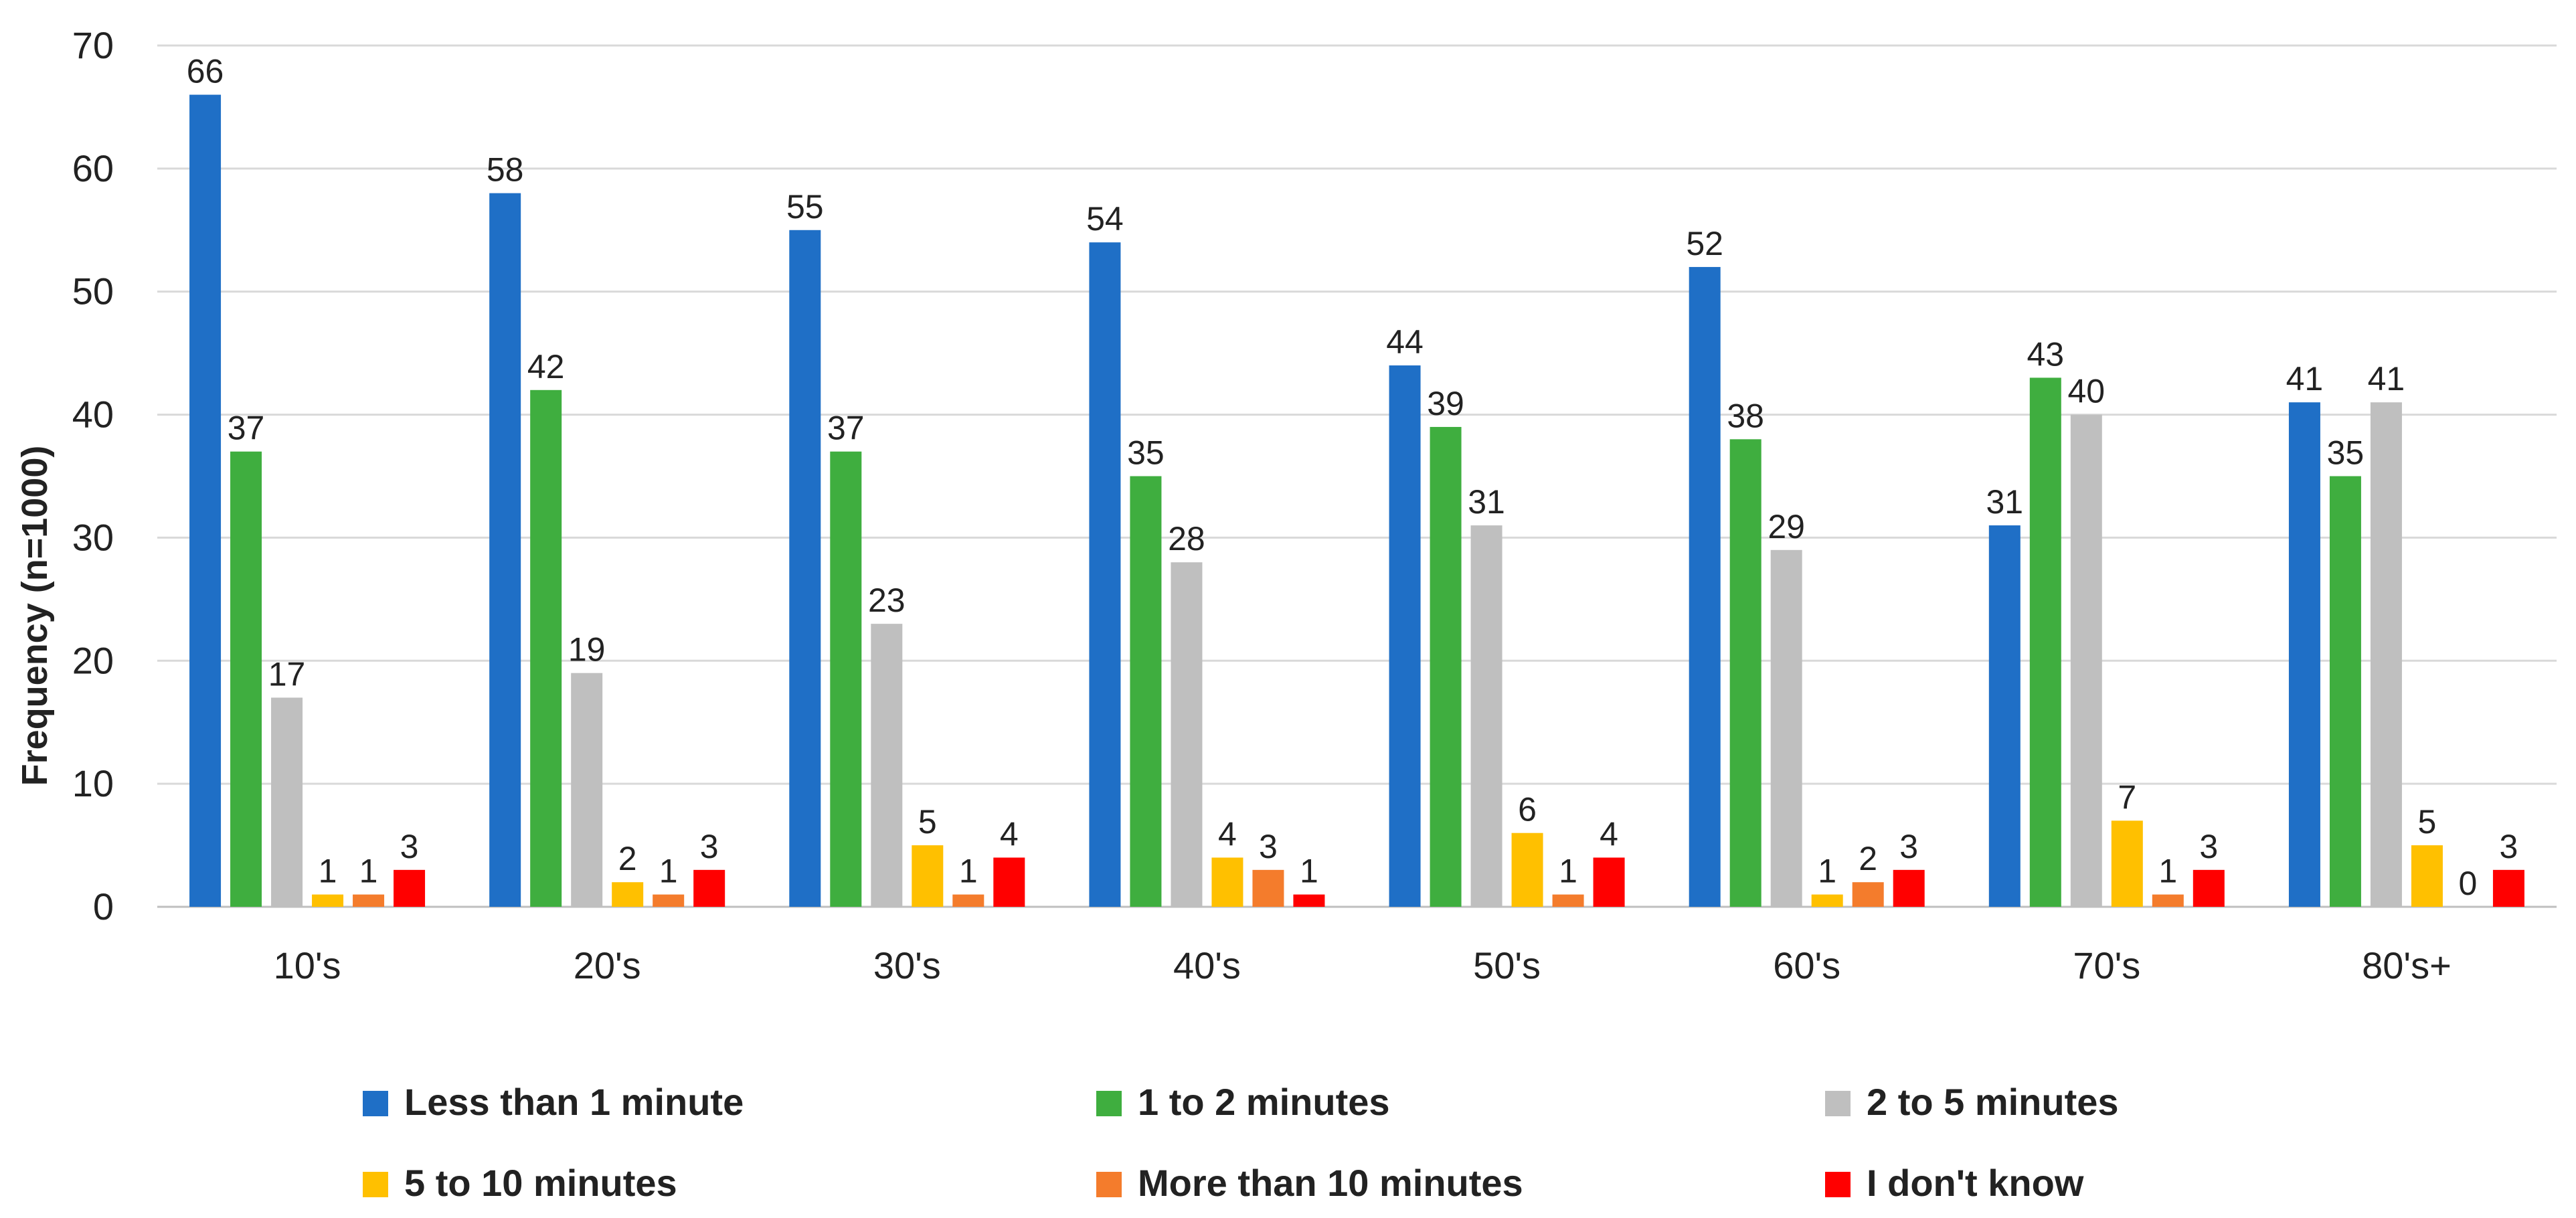 The width and height of the screenshot is (2576, 1218). I want to click on data-label: 54, so click(1105, 219).